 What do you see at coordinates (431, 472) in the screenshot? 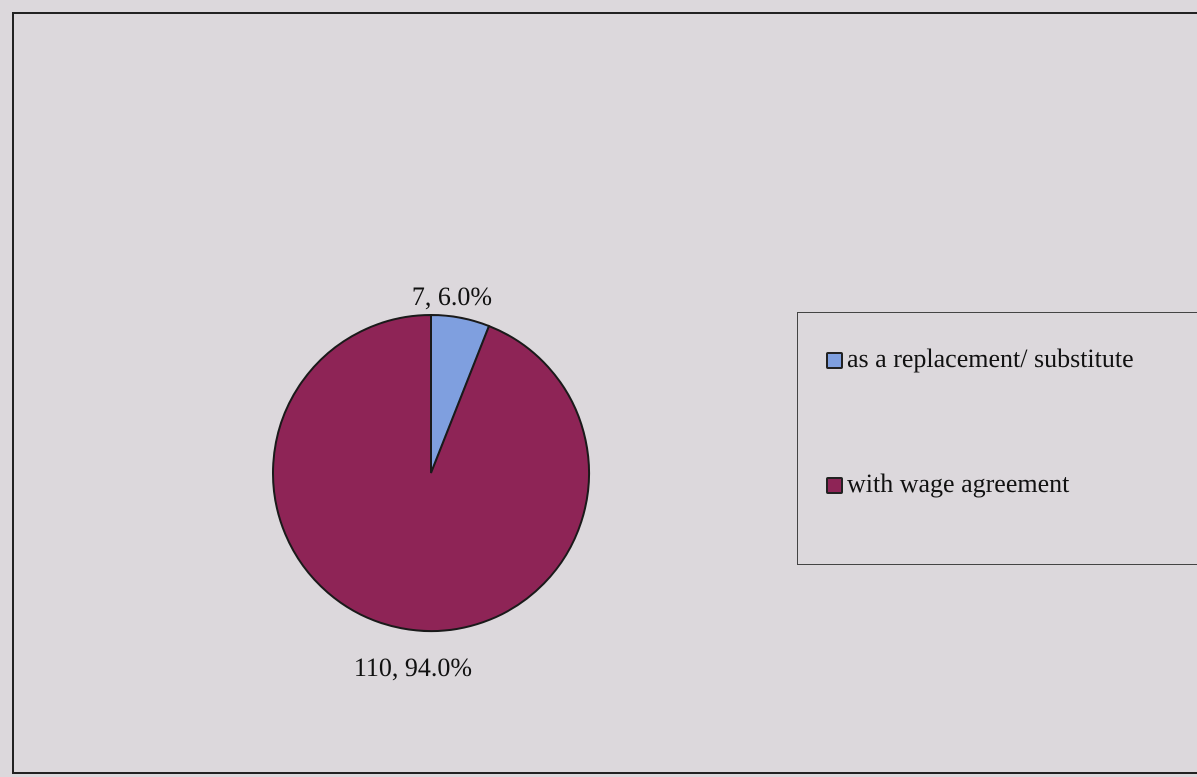
I see `pie-slice-wage-agreement` at bounding box center [431, 472].